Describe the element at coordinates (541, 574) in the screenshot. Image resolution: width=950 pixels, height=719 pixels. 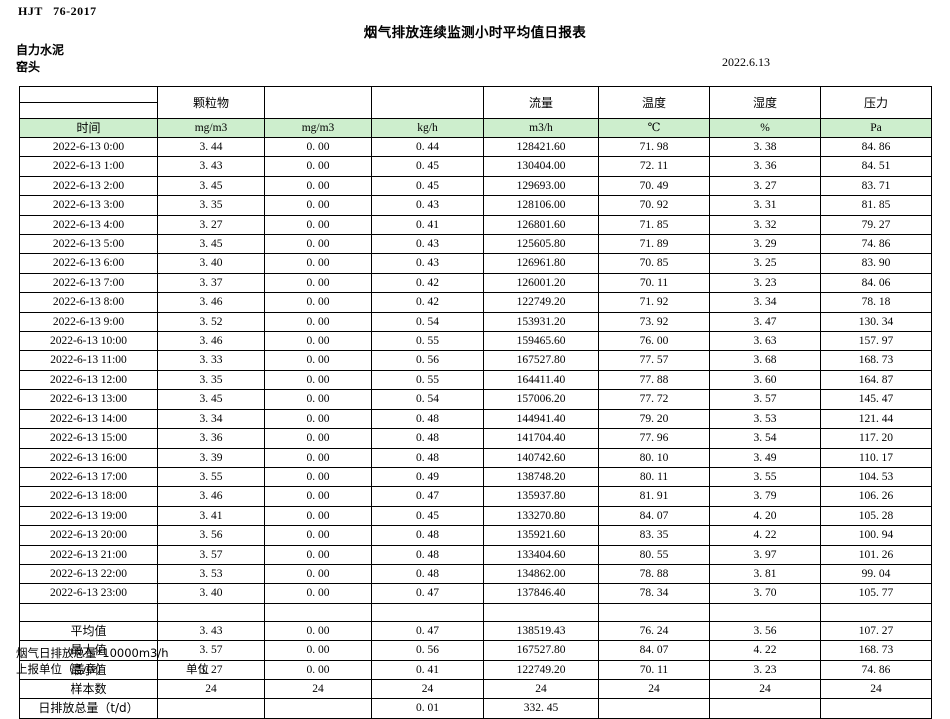
I see `cell-flow: 134862.00` at that location.